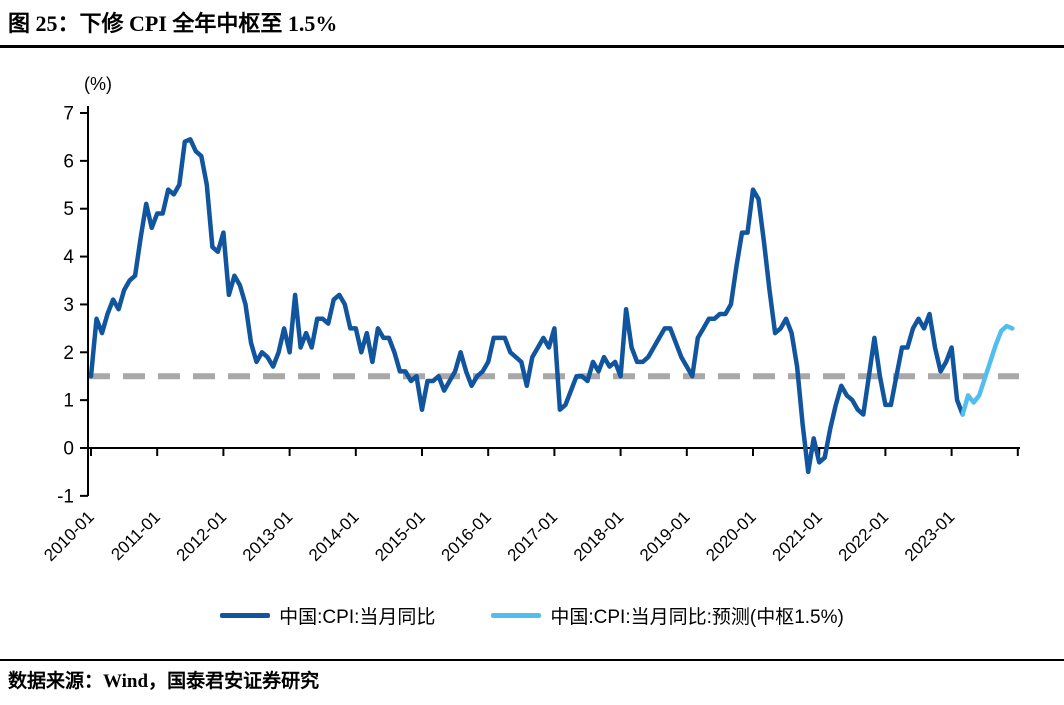 The image size is (1064, 705). Describe the element at coordinates (516, 615) in the screenshot. I see `forecast-line-swatch` at that location.